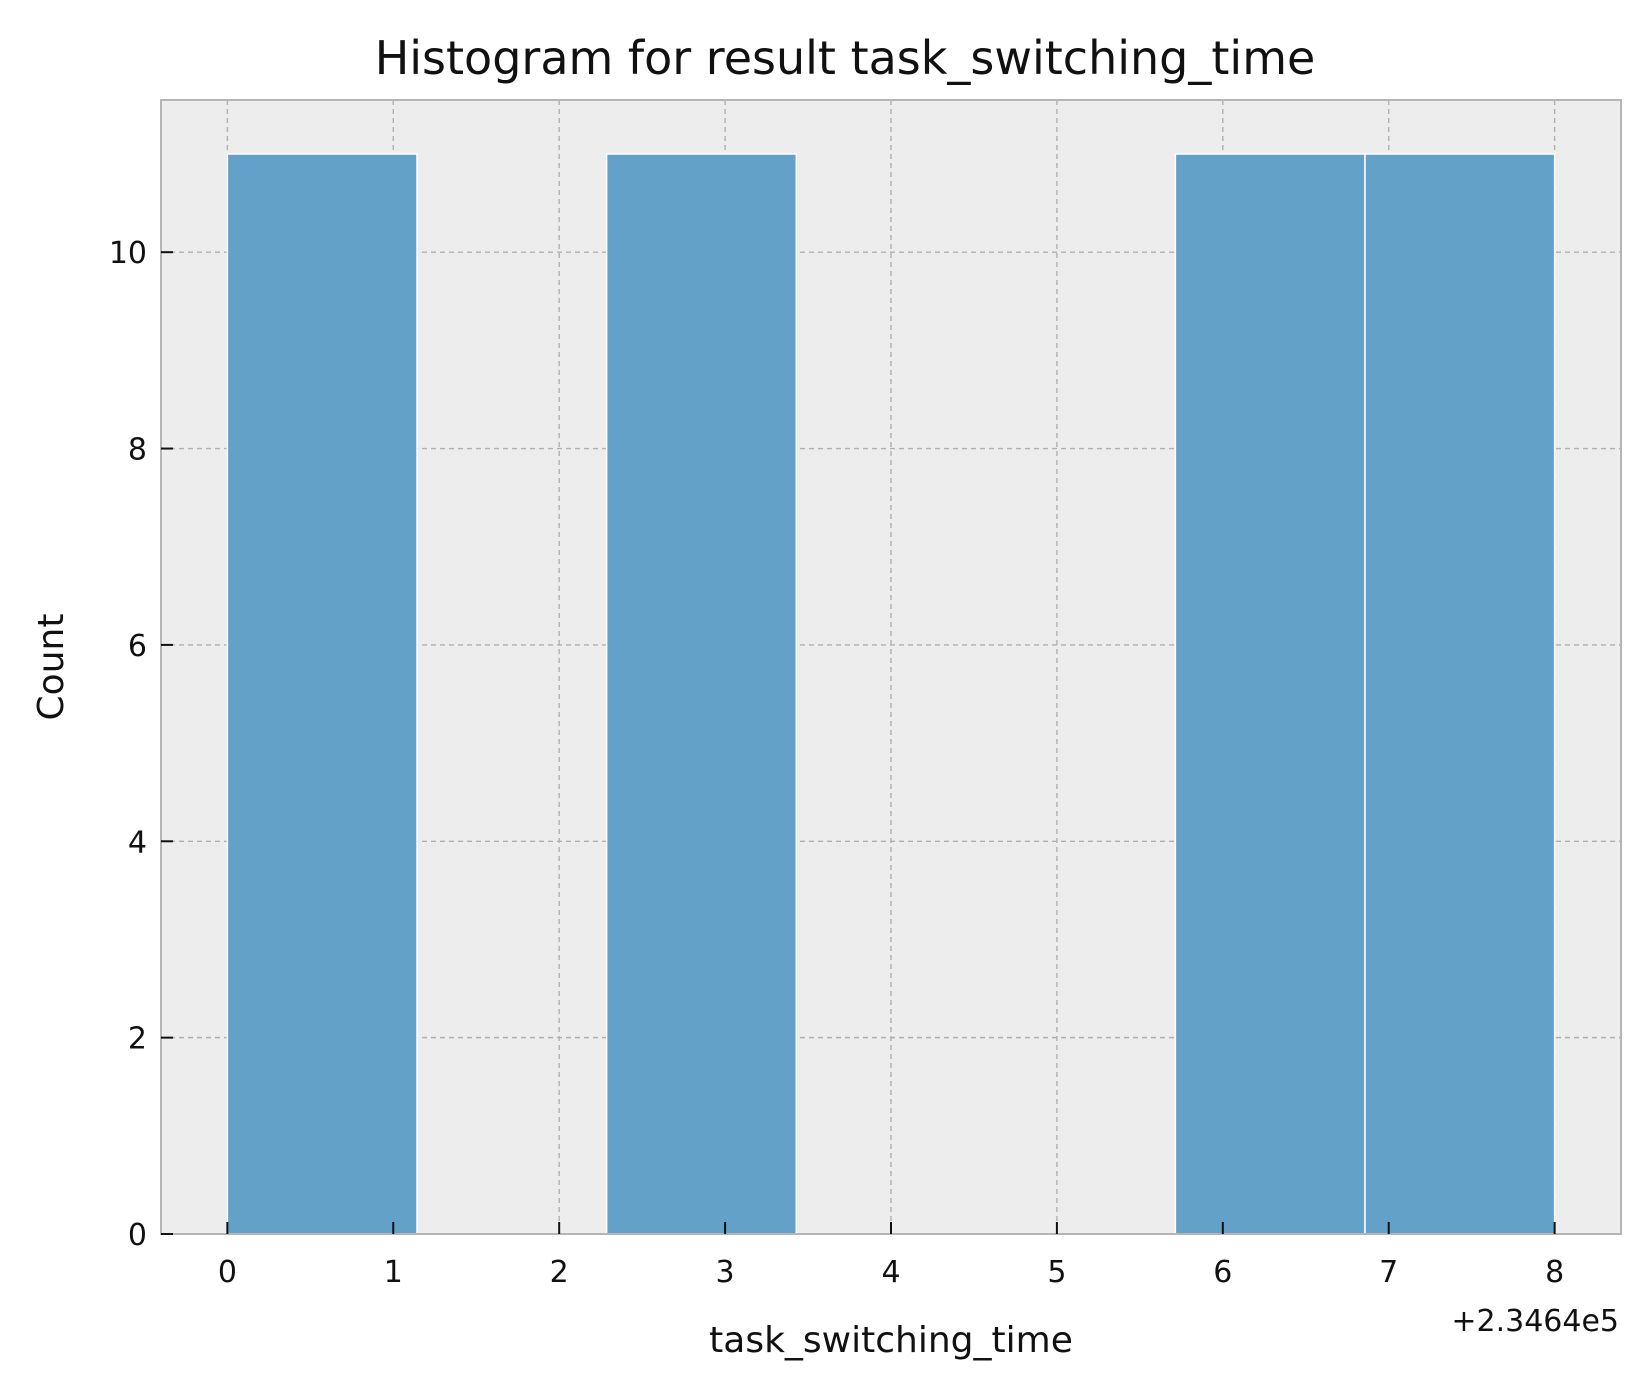  I want to click on y-tick-label: 6, so click(137, 646).